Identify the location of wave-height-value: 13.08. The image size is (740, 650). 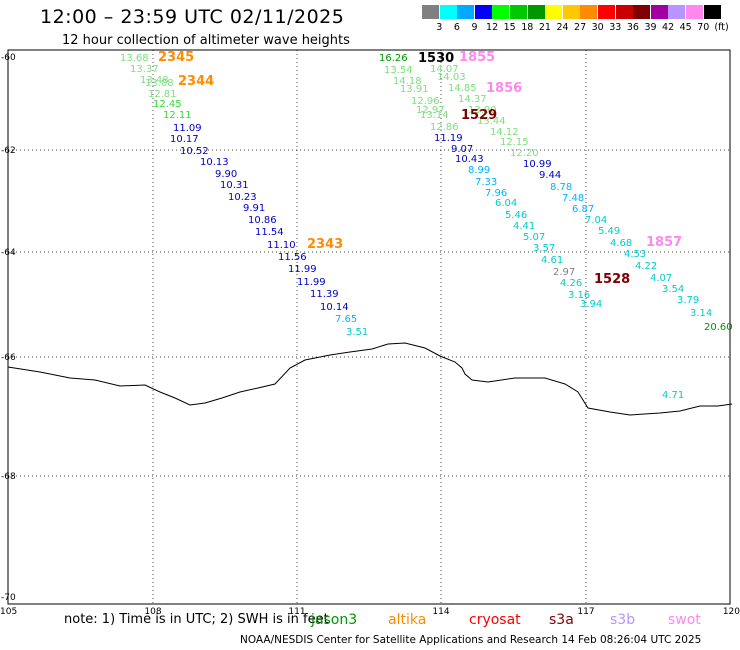
(159, 83).